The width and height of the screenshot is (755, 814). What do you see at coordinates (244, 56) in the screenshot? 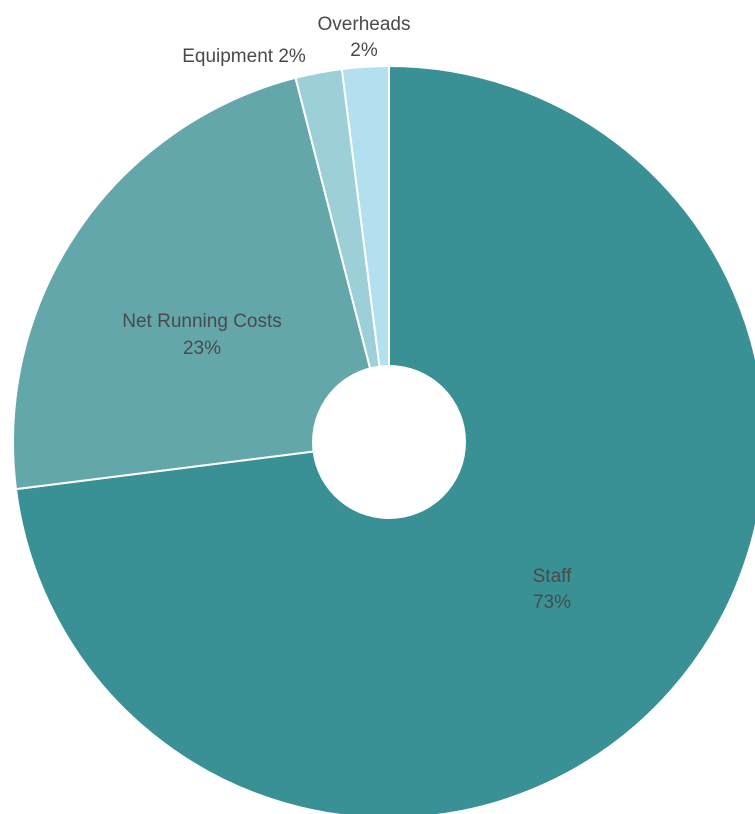
I see `label-equipment: Equipment 2%` at bounding box center [244, 56].